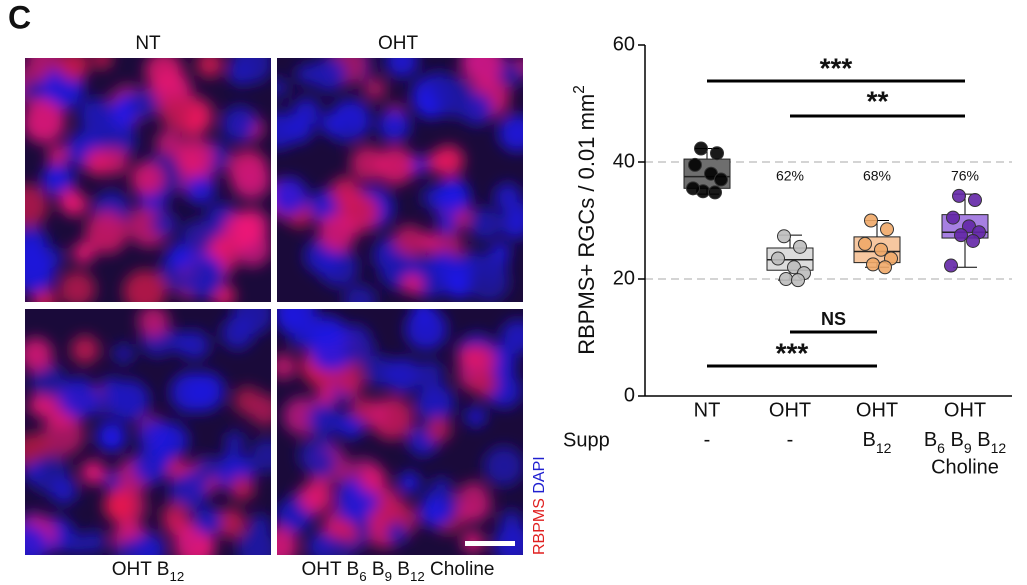  What do you see at coordinates (148, 43) in the screenshot?
I see `text-segment: NT` at bounding box center [148, 43].